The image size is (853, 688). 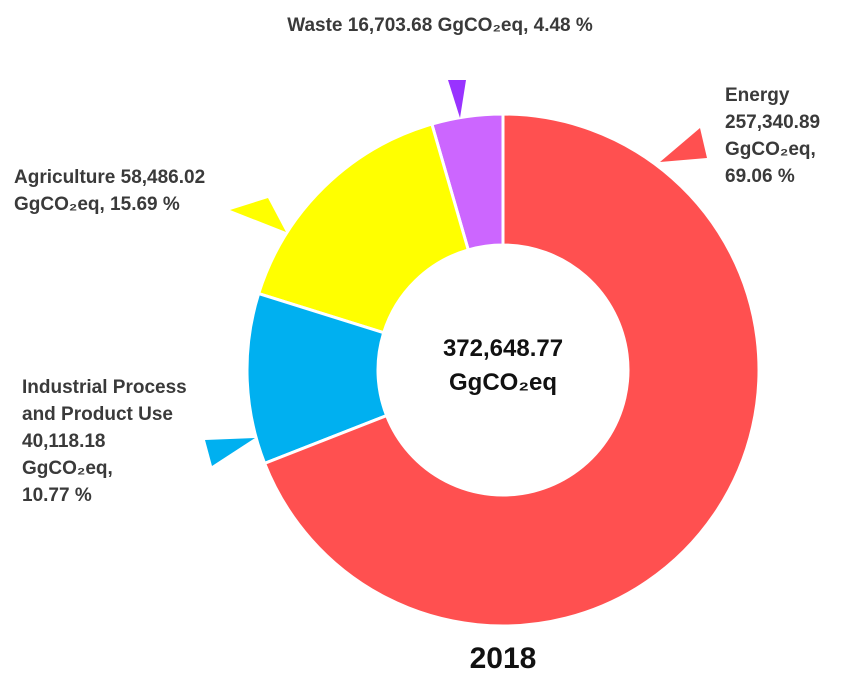 I want to click on chart-title: 2018, so click(x=503, y=658).